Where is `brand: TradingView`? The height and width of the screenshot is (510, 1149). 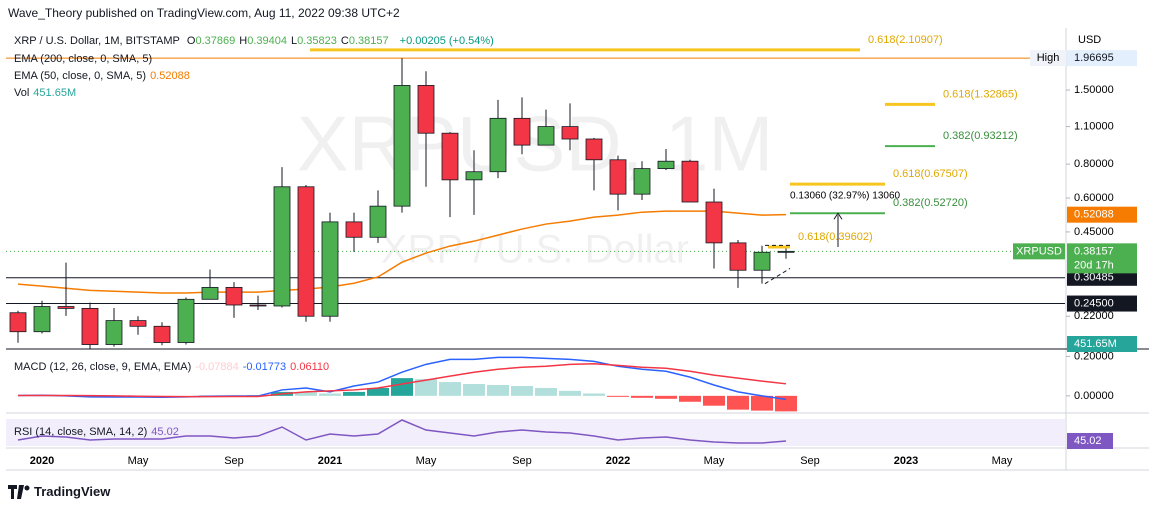 brand: TradingView is located at coordinates (72, 491).